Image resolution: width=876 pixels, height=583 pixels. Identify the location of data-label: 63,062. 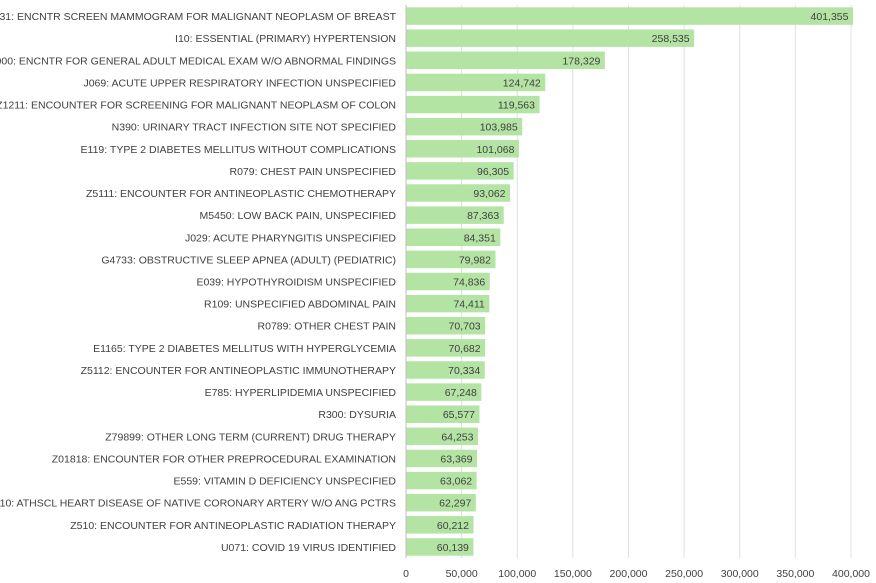
(456, 482).